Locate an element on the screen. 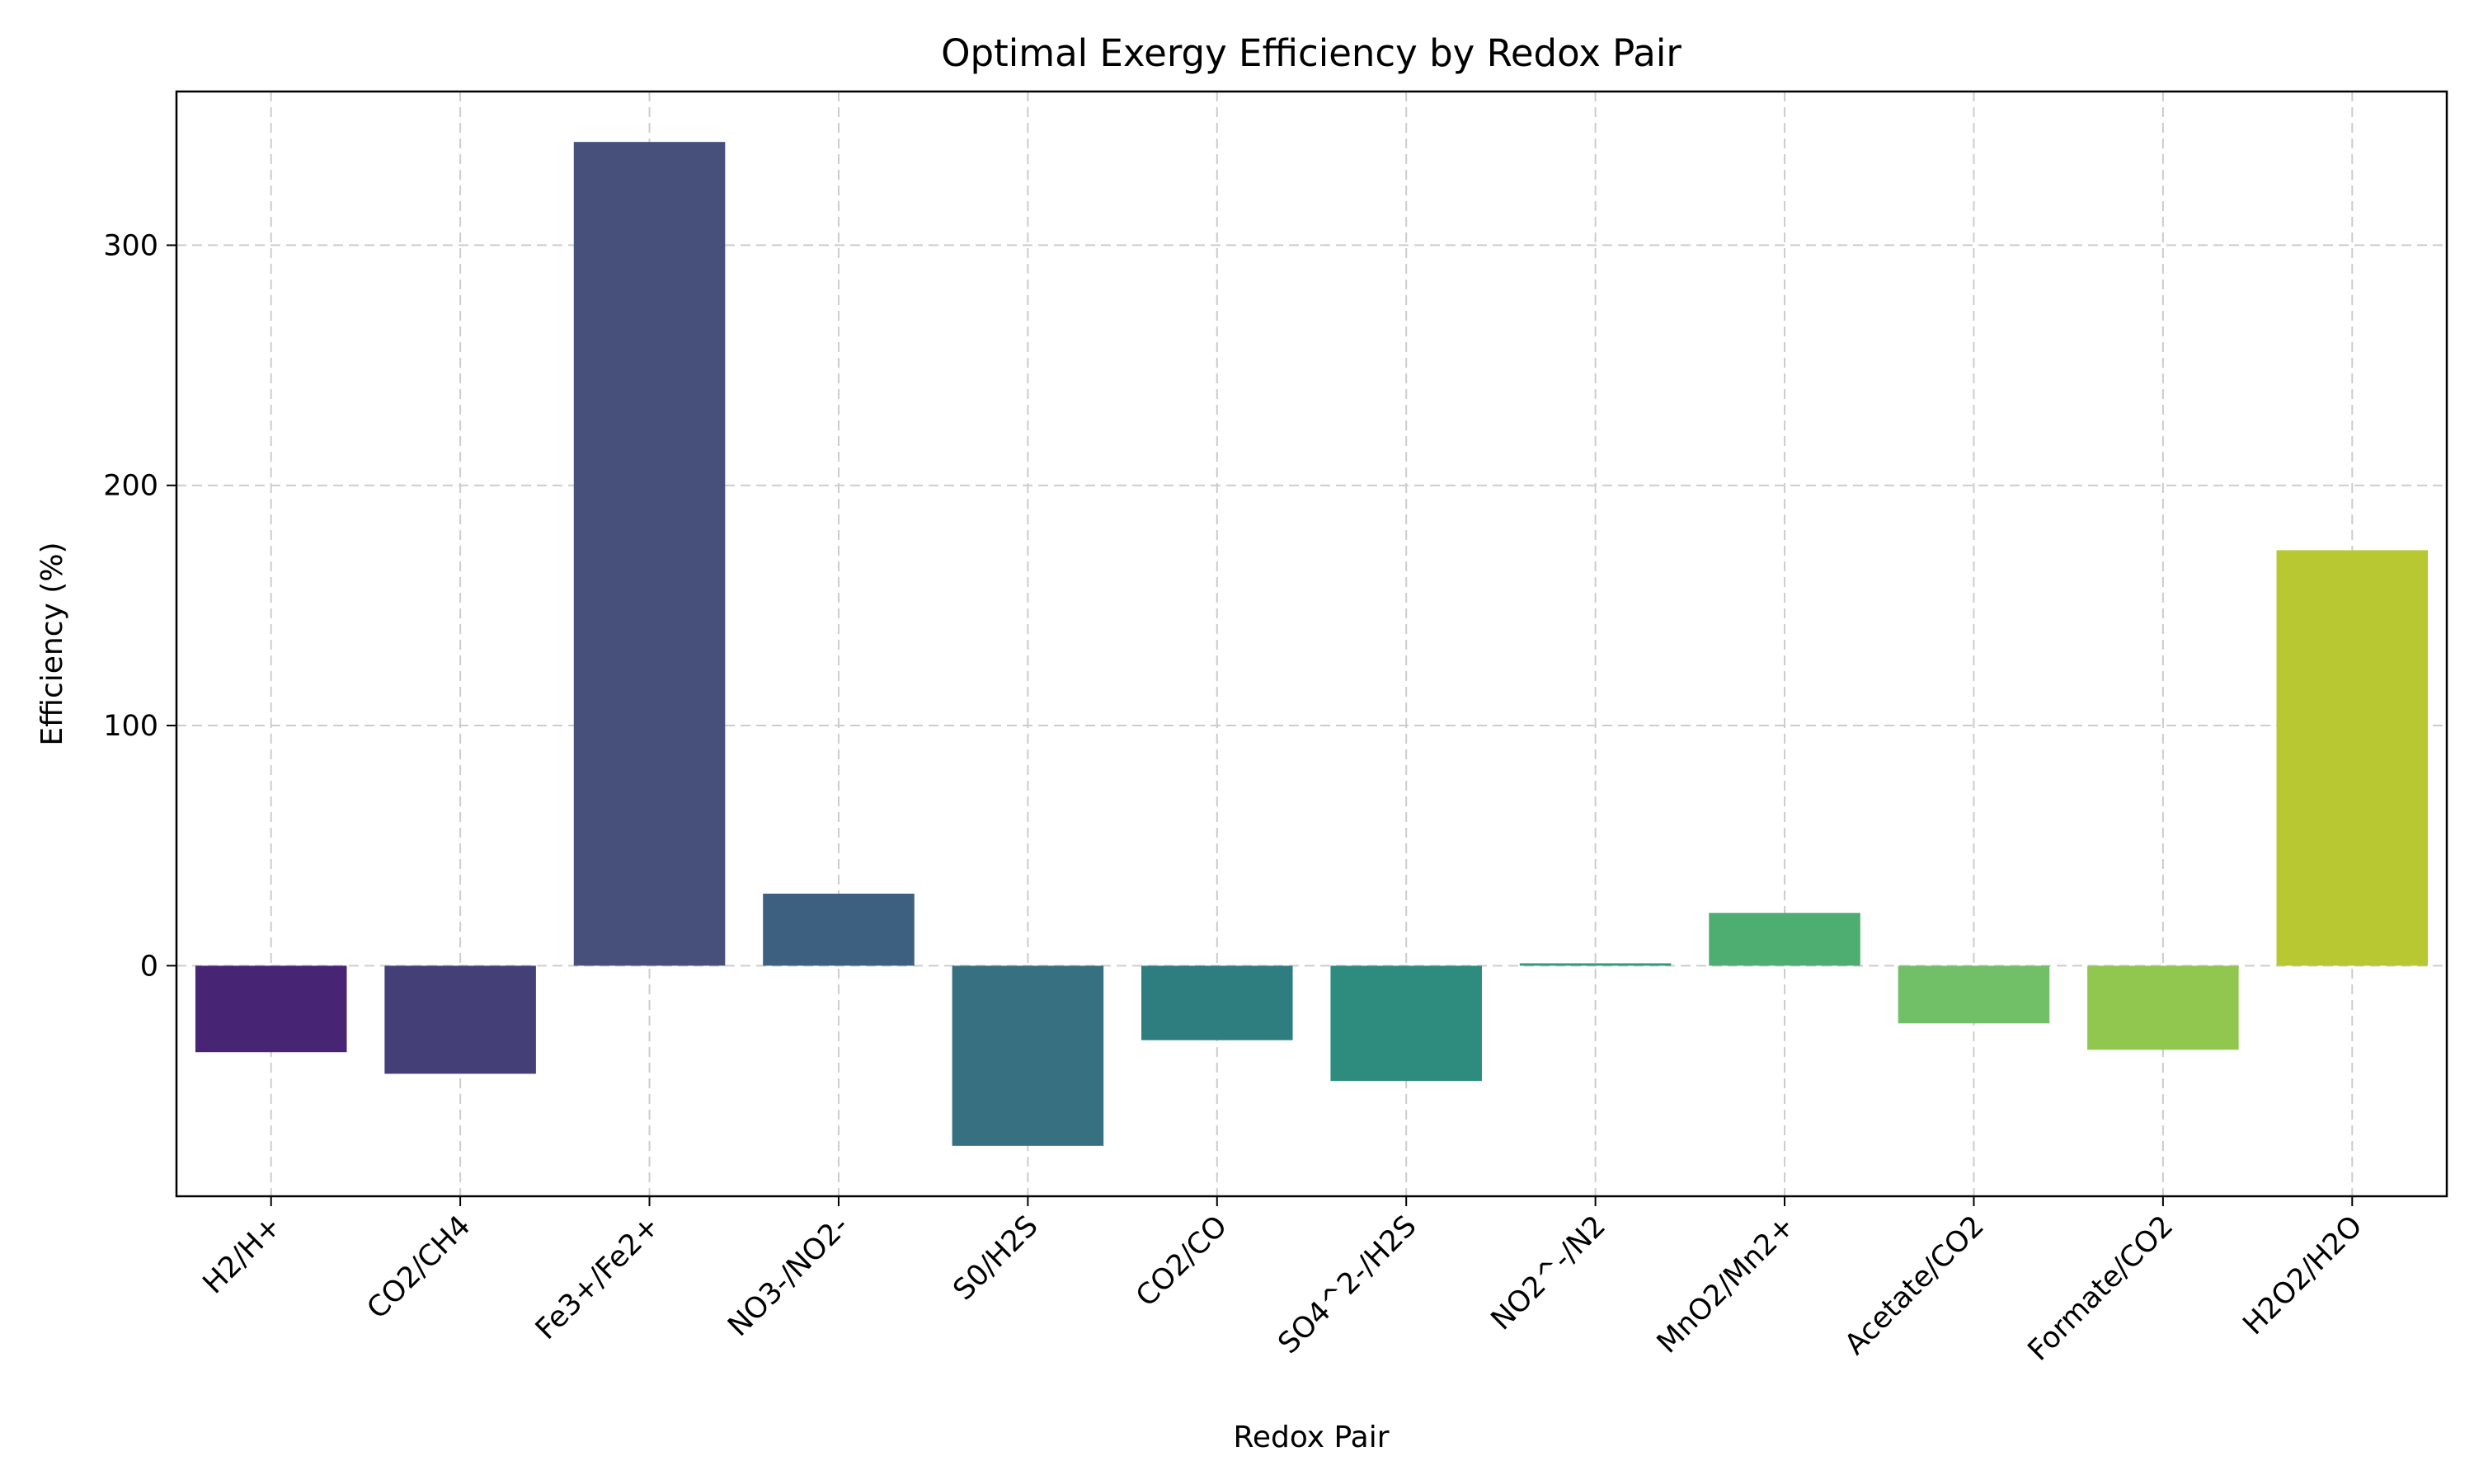  bar-no2-n2 is located at coordinates (1595, 965).